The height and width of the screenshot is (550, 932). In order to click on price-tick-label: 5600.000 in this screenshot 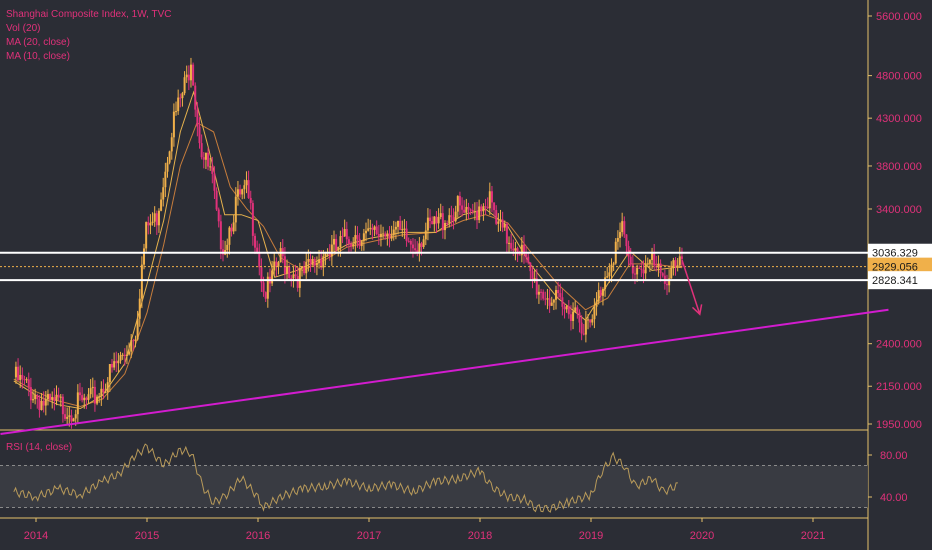, I will do `click(899, 17)`.